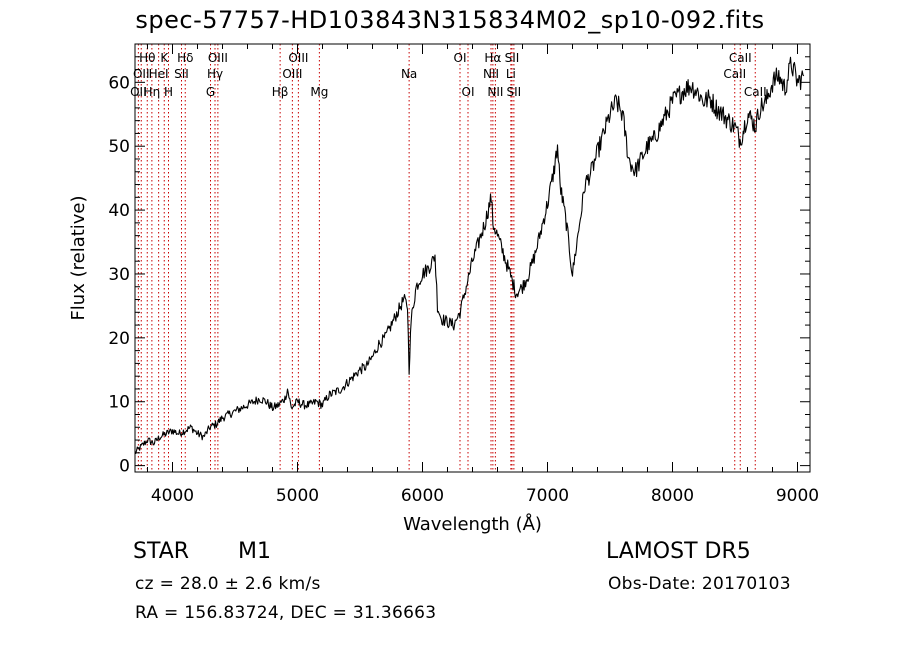  I want to click on line-marker-label: Hδ, so click(185, 58).